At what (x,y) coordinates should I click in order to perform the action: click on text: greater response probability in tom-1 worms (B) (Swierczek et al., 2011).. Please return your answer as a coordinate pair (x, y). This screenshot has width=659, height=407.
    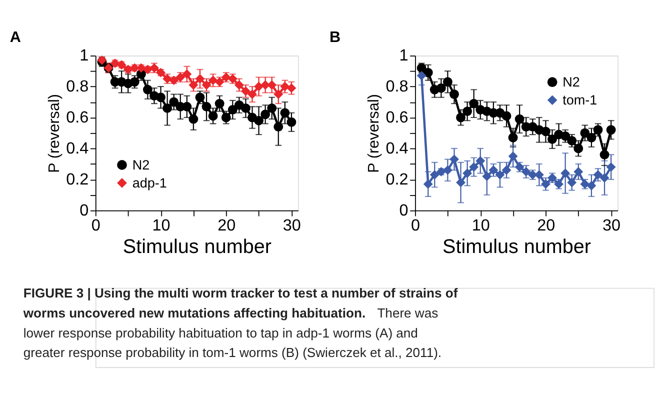
    Looking at the image, I should click on (232, 352).